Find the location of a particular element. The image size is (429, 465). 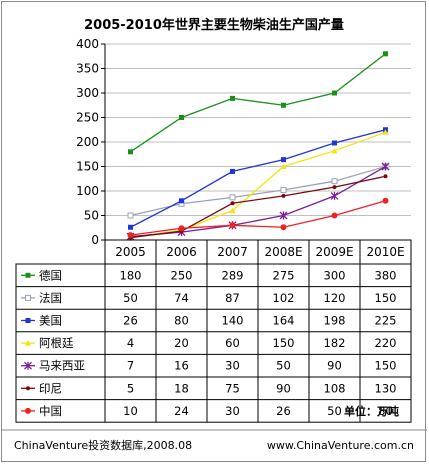

data-value: 182 is located at coordinates (335, 343).